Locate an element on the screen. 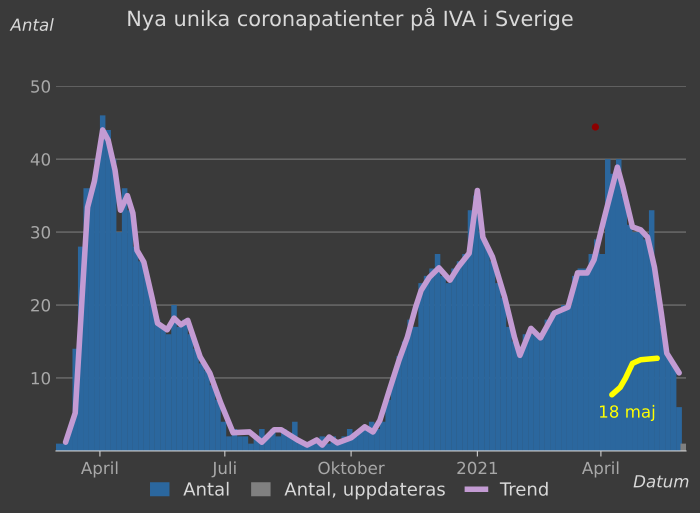  legend-label: Antal, uppdateras is located at coordinates (364, 491).